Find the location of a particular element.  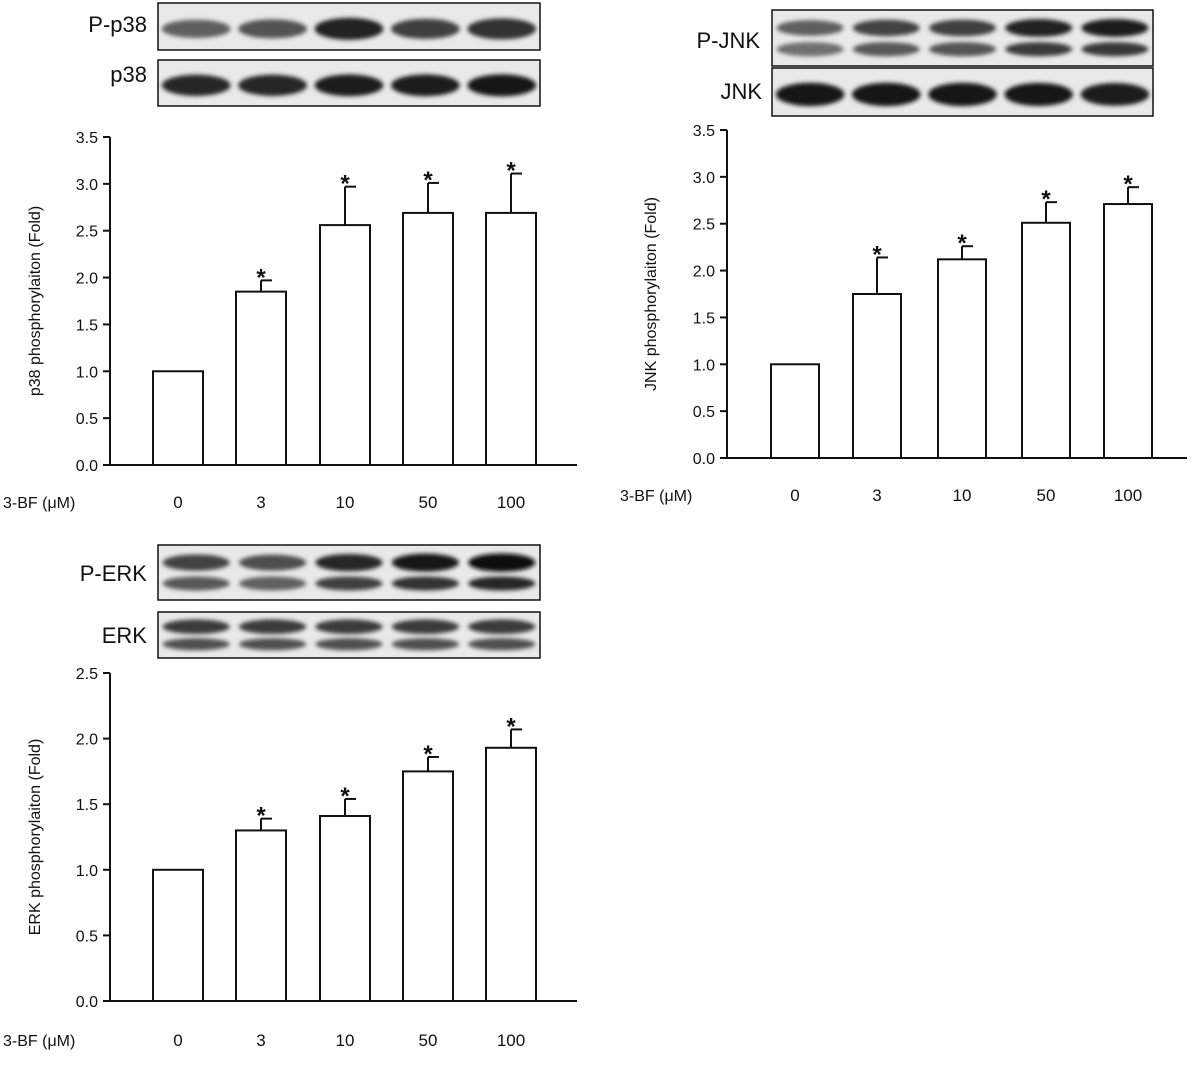

blot-frame is located at coordinates (962, 38).